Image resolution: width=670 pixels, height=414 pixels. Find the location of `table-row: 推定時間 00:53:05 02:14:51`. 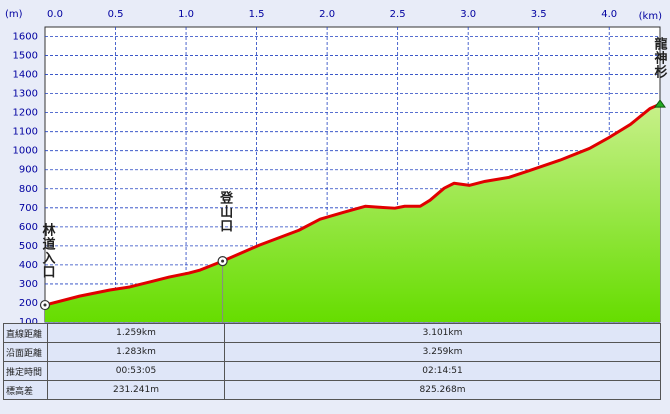

table-row: 推定時間 00:53:05 02:14:51 is located at coordinates (332, 371).